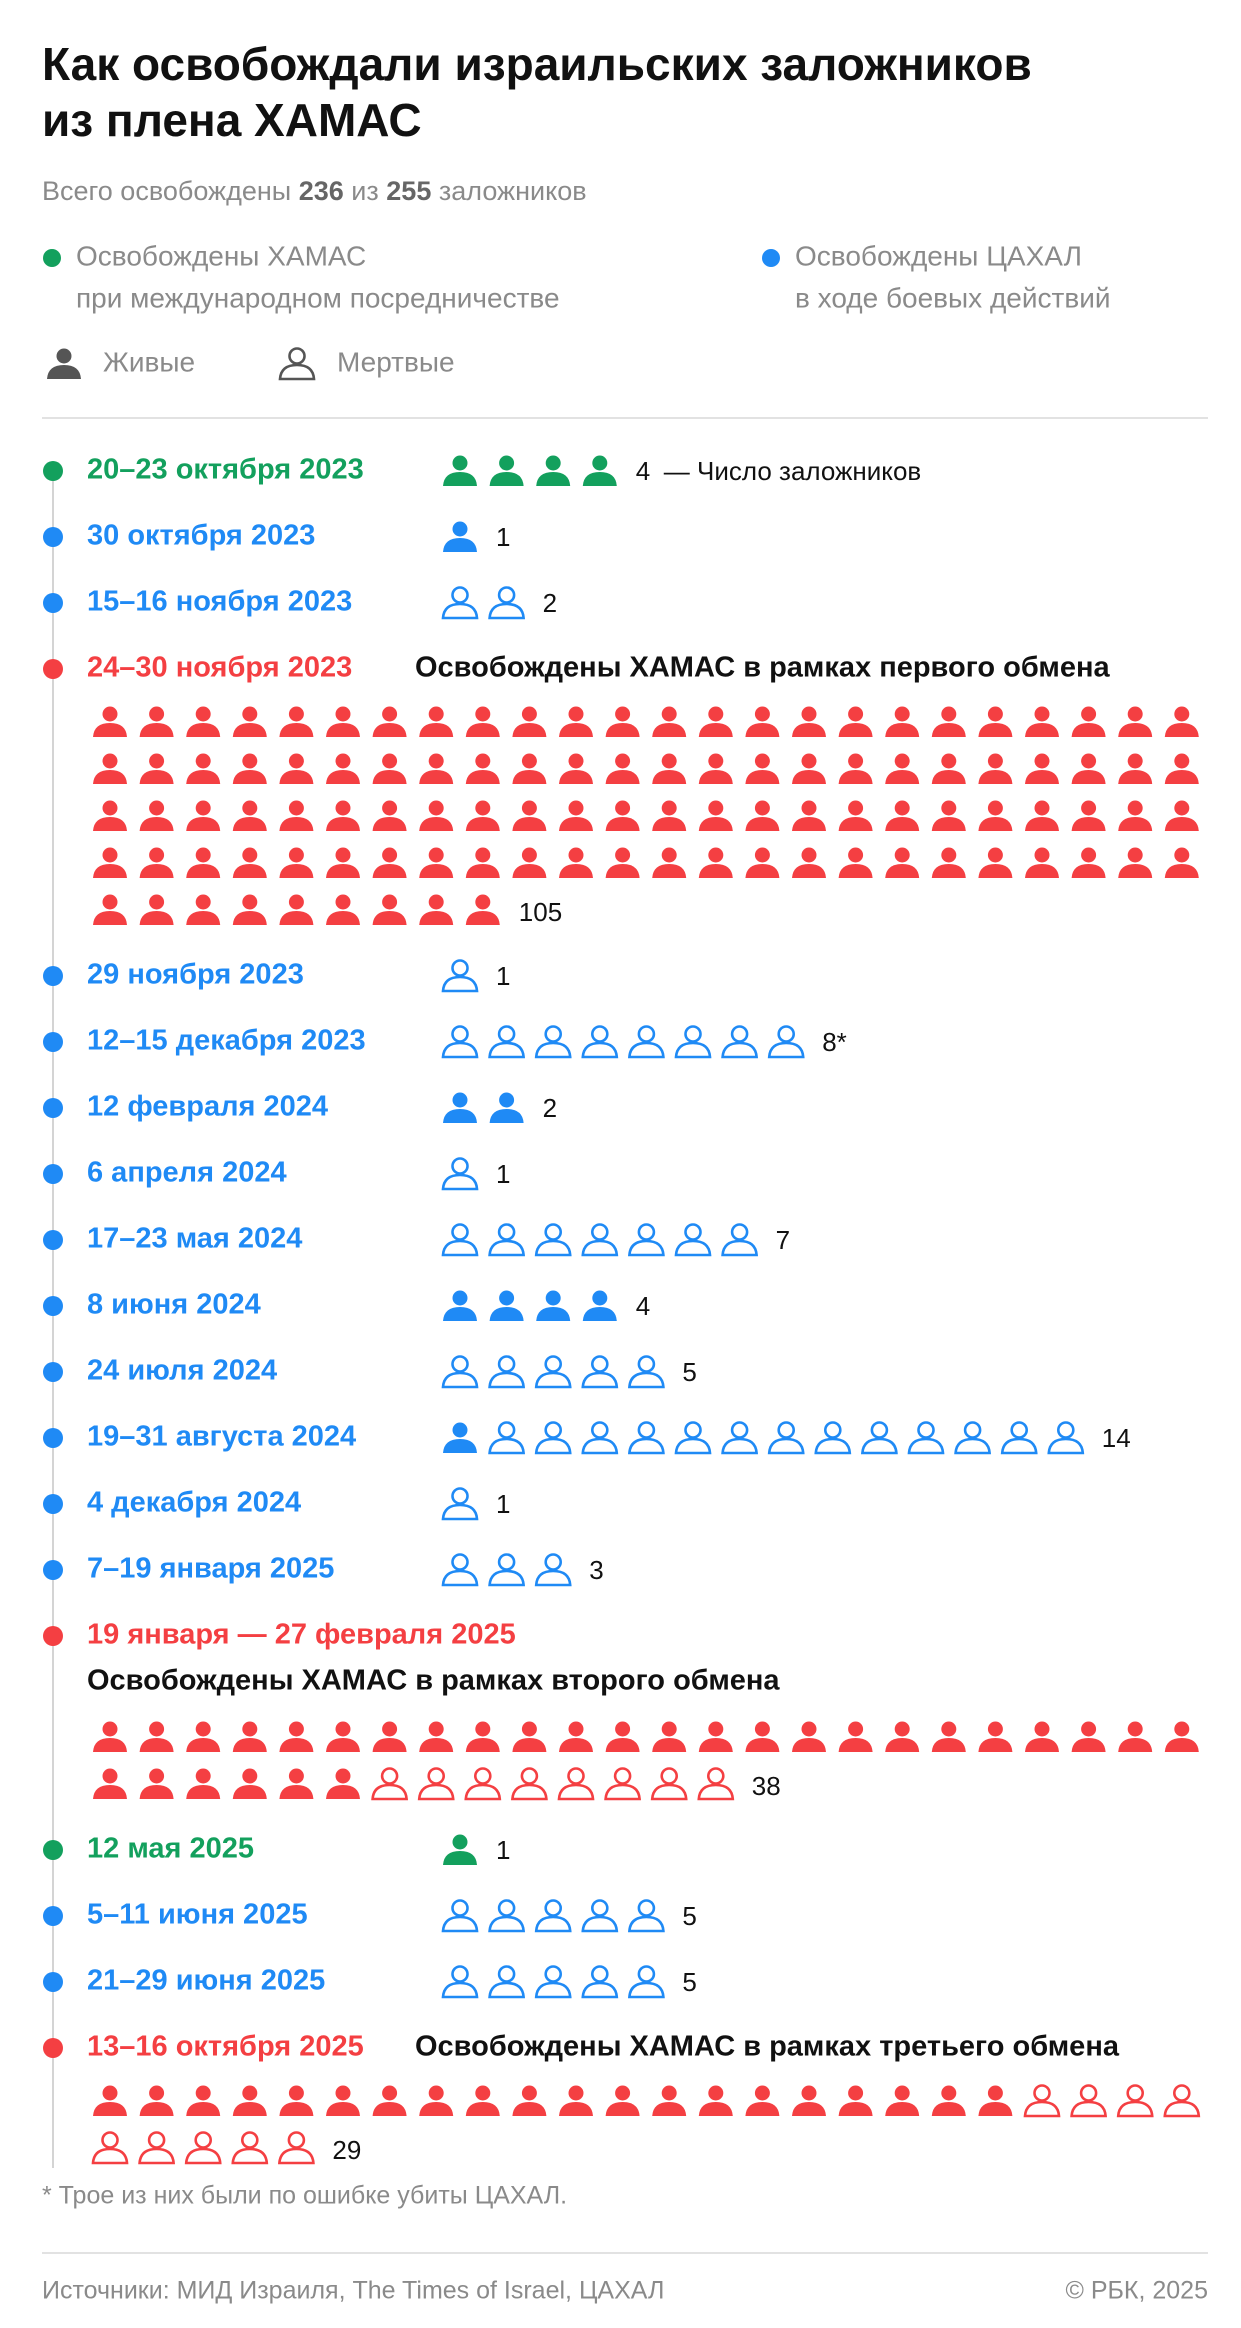 The image size is (1241, 2328). I want to click on event-date: 19–31 августа 2024, so click(221, 1437).